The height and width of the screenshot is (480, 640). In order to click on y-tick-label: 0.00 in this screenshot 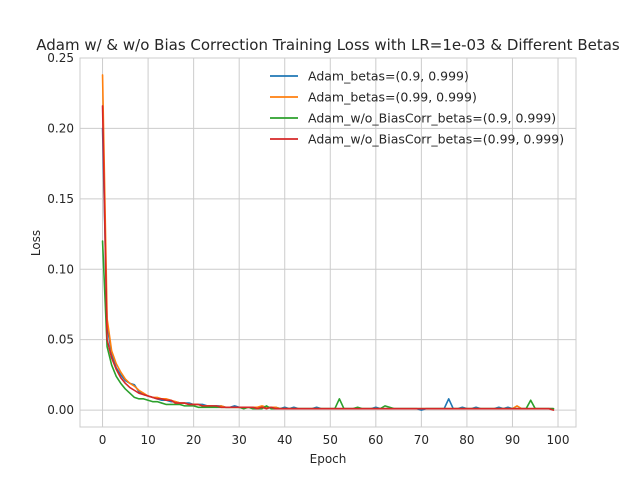, I will do `click(60, 410)`.